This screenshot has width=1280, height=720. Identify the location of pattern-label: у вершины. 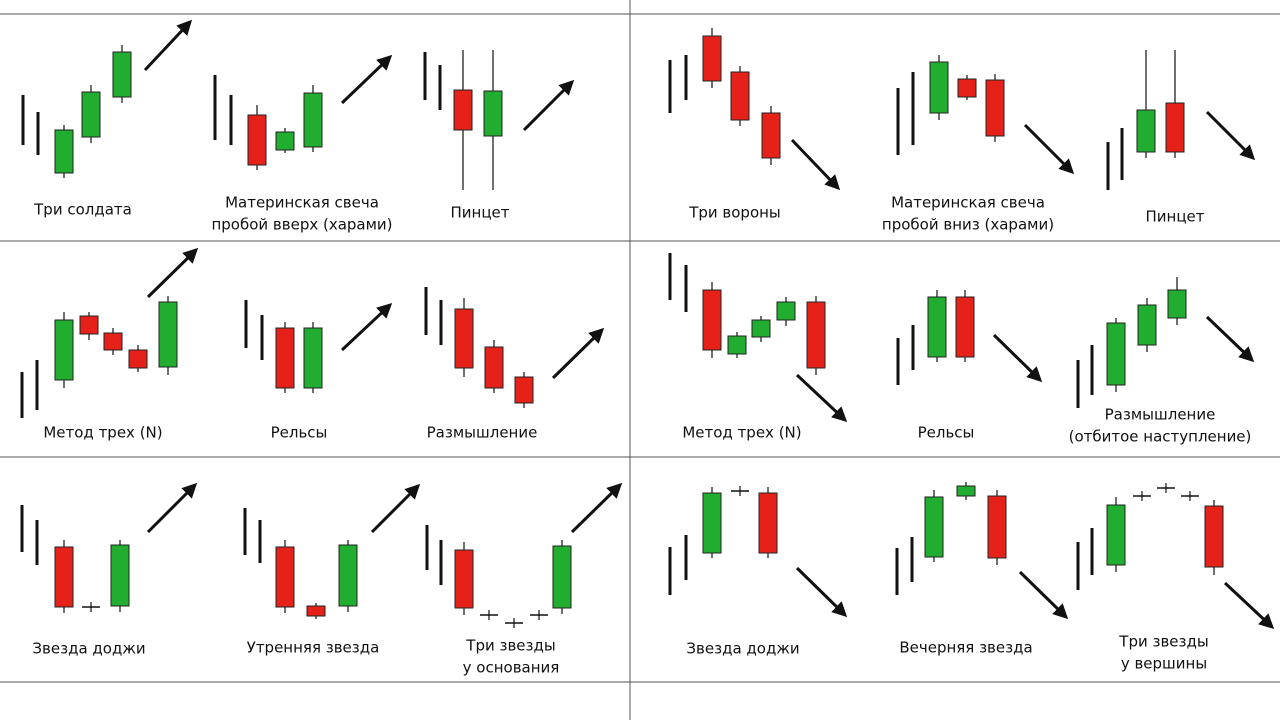
(1164, 664).